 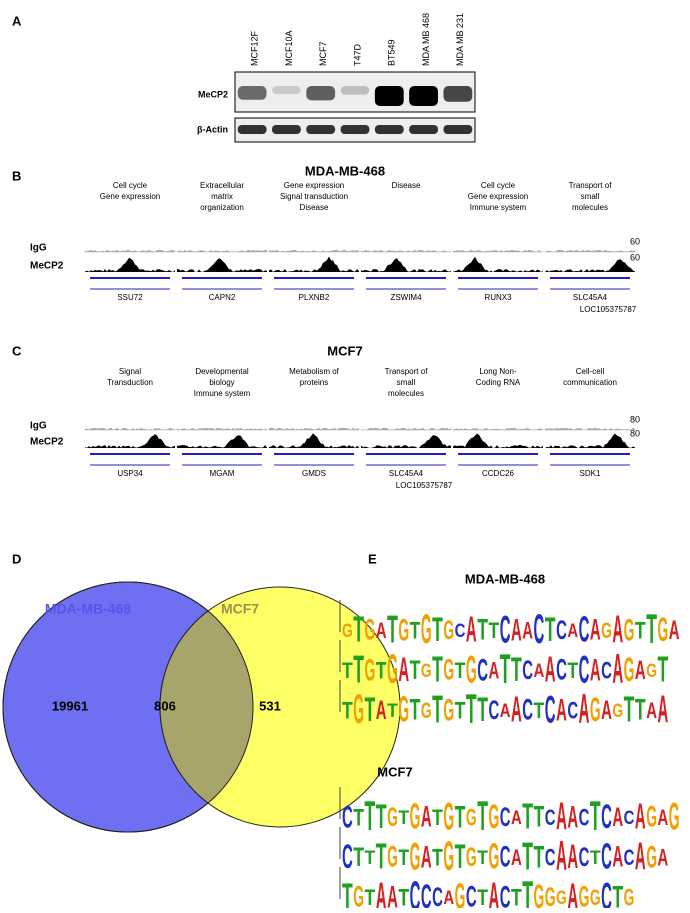 I want to click on pathway: Signal transduction, so click(x=314, y=196).